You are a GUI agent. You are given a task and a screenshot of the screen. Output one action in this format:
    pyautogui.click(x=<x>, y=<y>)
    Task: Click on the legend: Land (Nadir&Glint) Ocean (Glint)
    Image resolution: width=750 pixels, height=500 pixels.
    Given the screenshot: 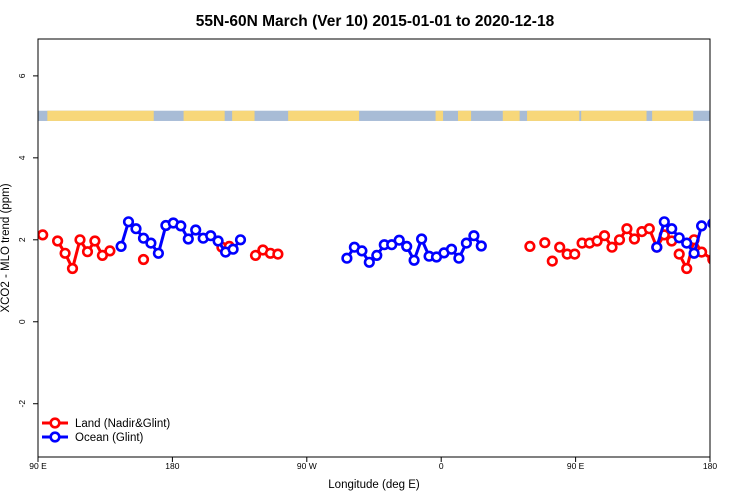 What is the action you would take?
    pyautogui.click(x=106, y=430)
    